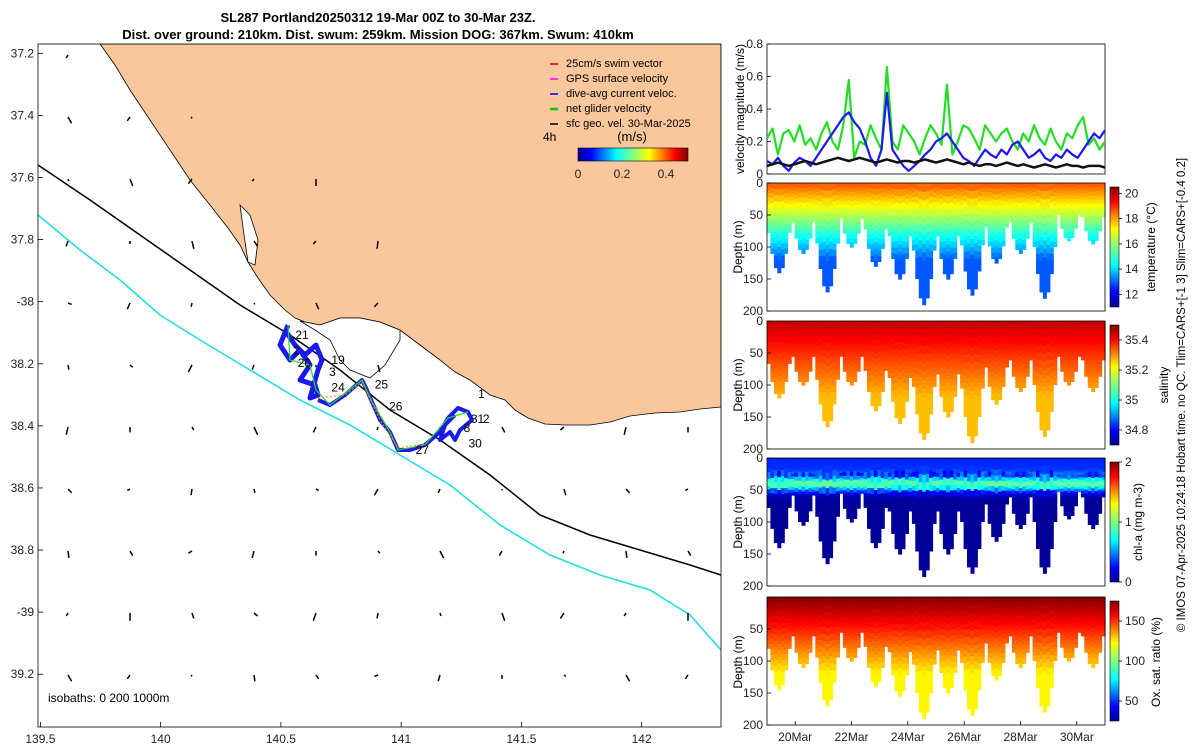 The image size is (1200, 750). I want to click on oxygen-clabel: Ox. sat. ratio (%), so click(1156, 662).